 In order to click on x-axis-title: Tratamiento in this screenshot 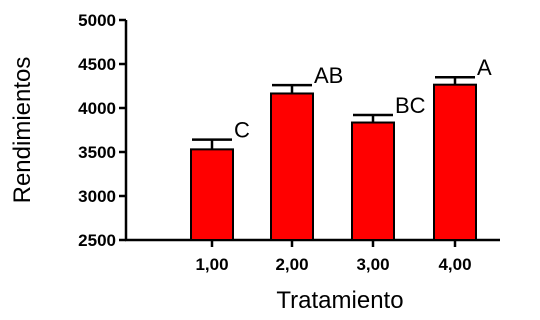, I will do `click(339, 300)`.